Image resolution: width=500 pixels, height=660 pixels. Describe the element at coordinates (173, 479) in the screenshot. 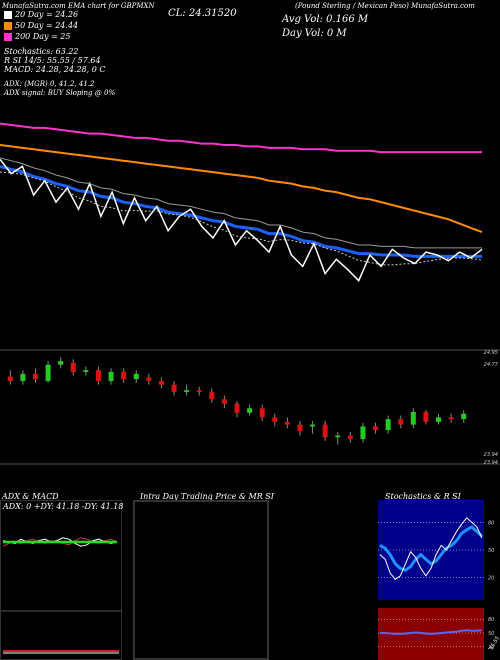

I see `date-tick-label: 31 Oct` at that location.